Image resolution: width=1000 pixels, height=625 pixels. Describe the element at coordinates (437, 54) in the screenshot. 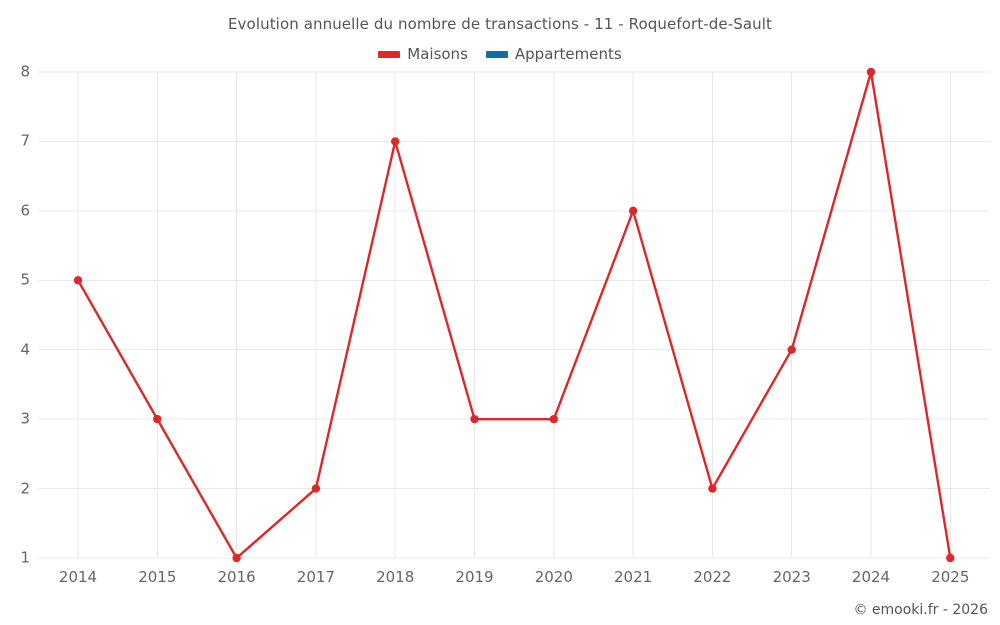

I see `legend-label-maisons: Maisons` at that location.